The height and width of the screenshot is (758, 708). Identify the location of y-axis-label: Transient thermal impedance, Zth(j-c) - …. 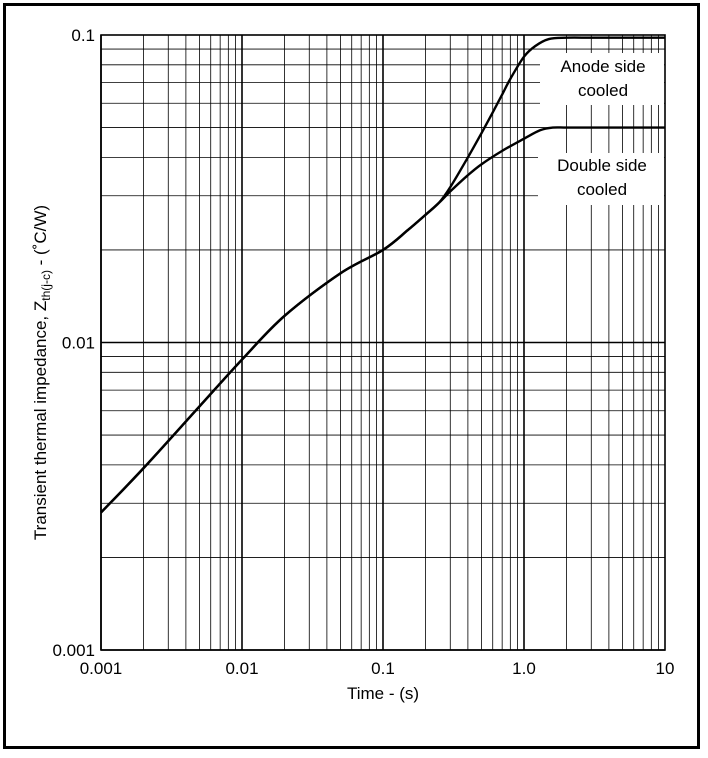
(42, 372).